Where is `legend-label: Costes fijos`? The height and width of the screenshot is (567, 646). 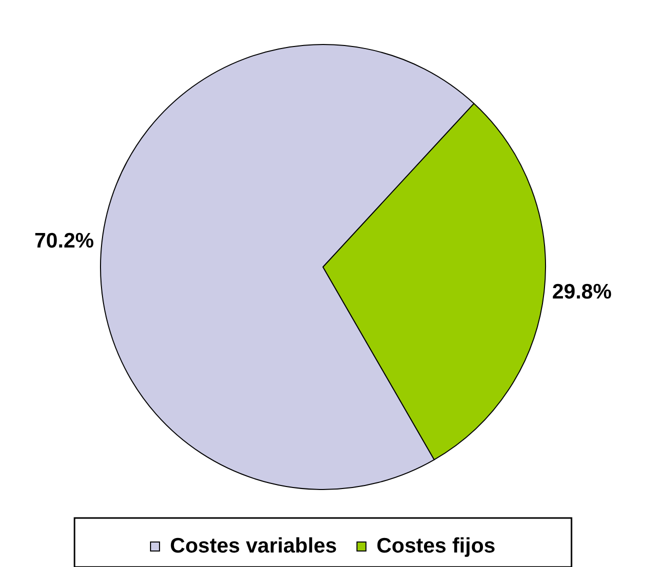 legend-label: Costes fijos is located at coordinates (436, 546).